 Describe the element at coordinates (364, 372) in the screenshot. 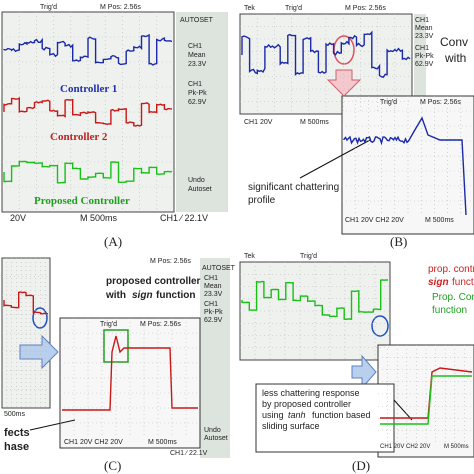

I see `arrow` at that location.